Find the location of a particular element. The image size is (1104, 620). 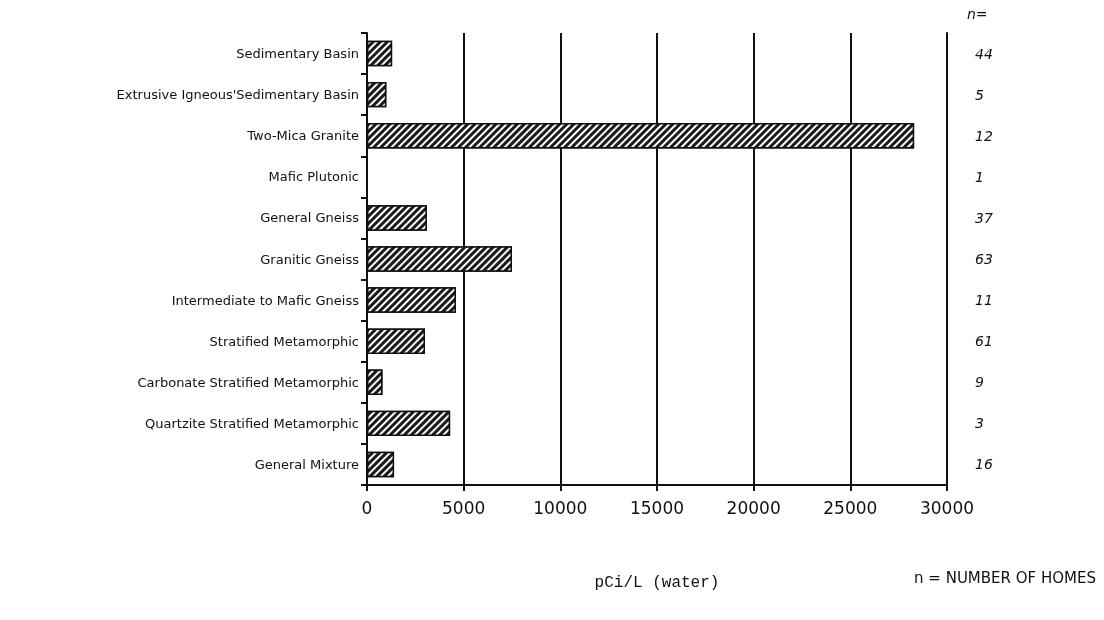

y2-tick-label: 37 is located at coordinates (984, 217).